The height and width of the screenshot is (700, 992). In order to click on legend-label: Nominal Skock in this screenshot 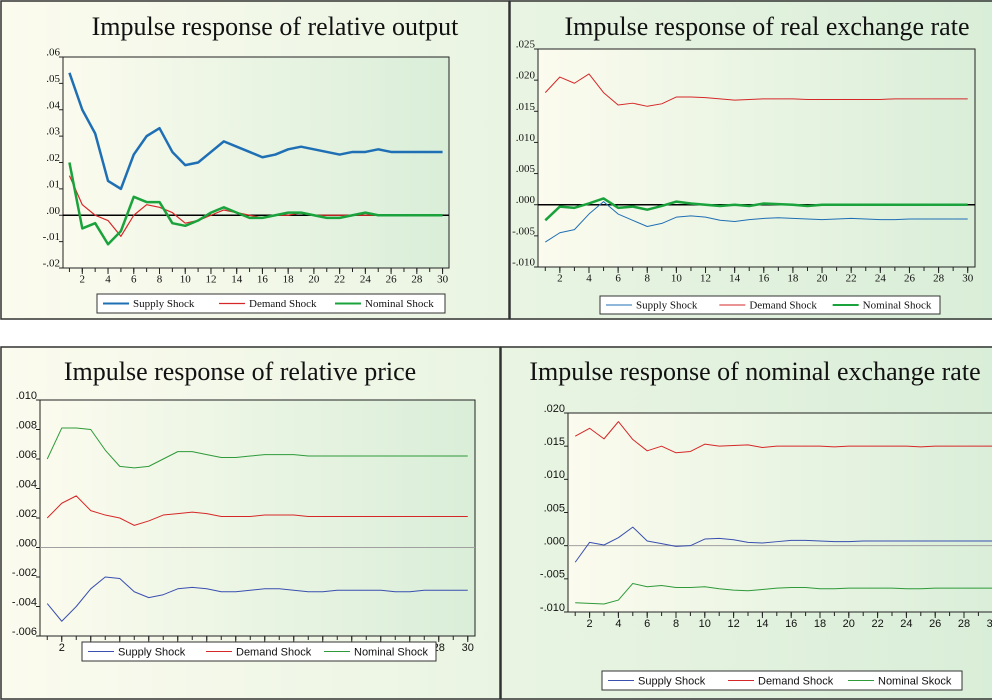, I will do `click(915, 681)`.